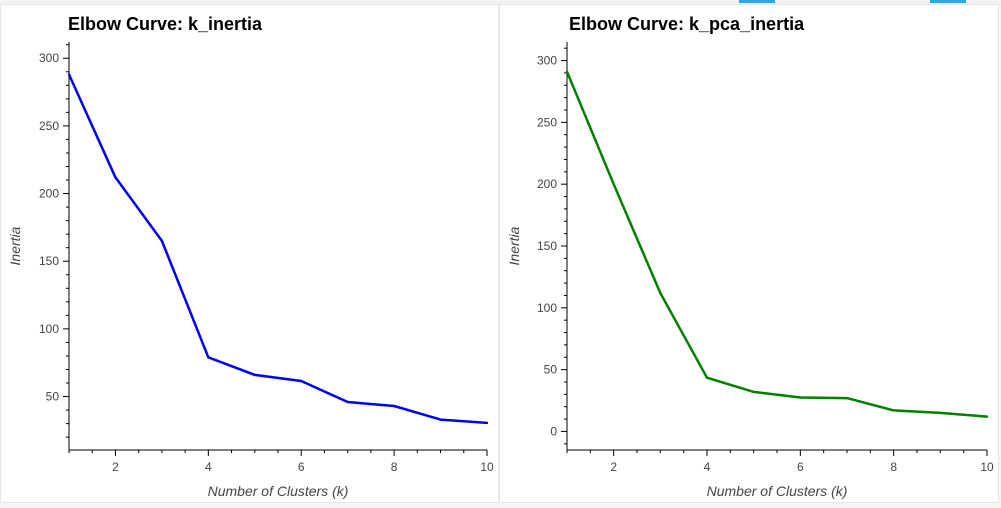  What do you see at coordinates (553, 431) in the screenshot?
I see `y-tick-label: 0` at bounding box center [553, 431].